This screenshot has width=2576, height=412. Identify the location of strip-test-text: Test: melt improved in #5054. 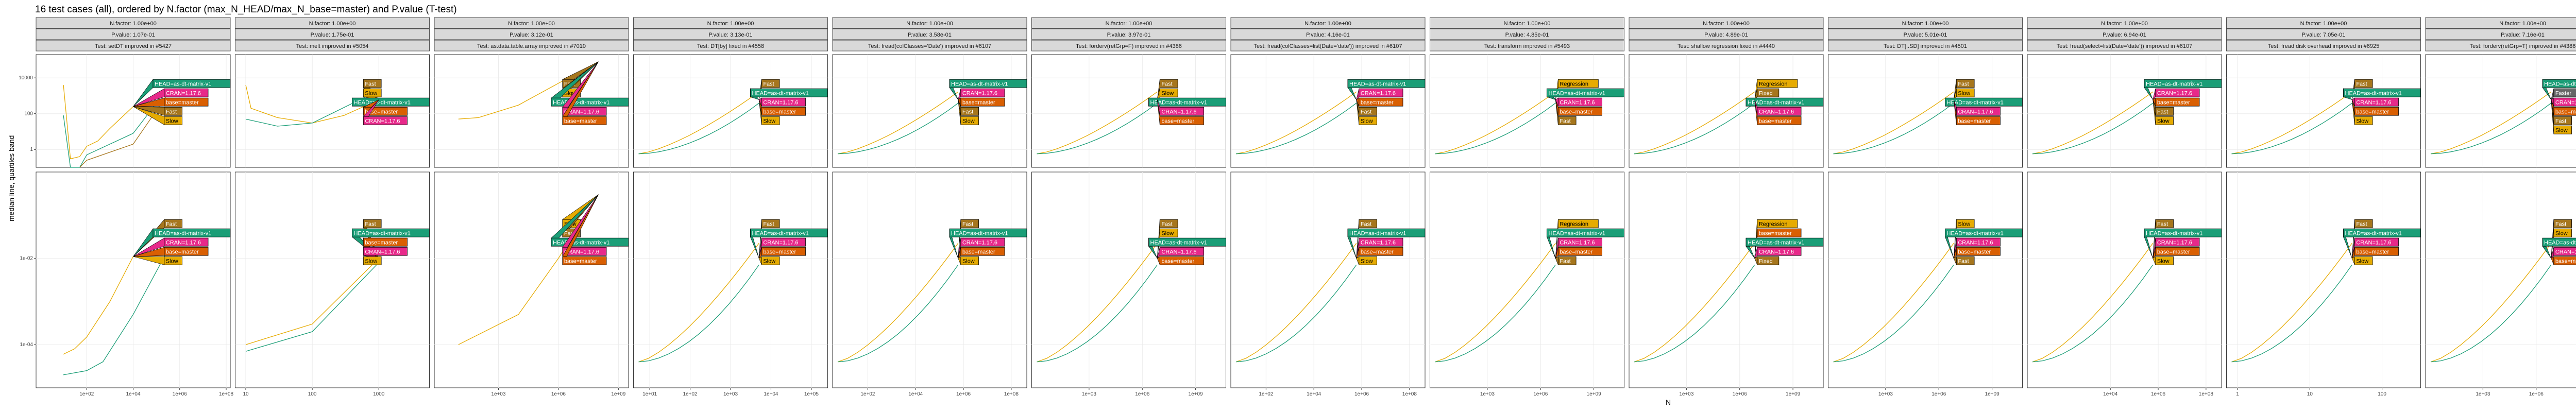
(332, 46).